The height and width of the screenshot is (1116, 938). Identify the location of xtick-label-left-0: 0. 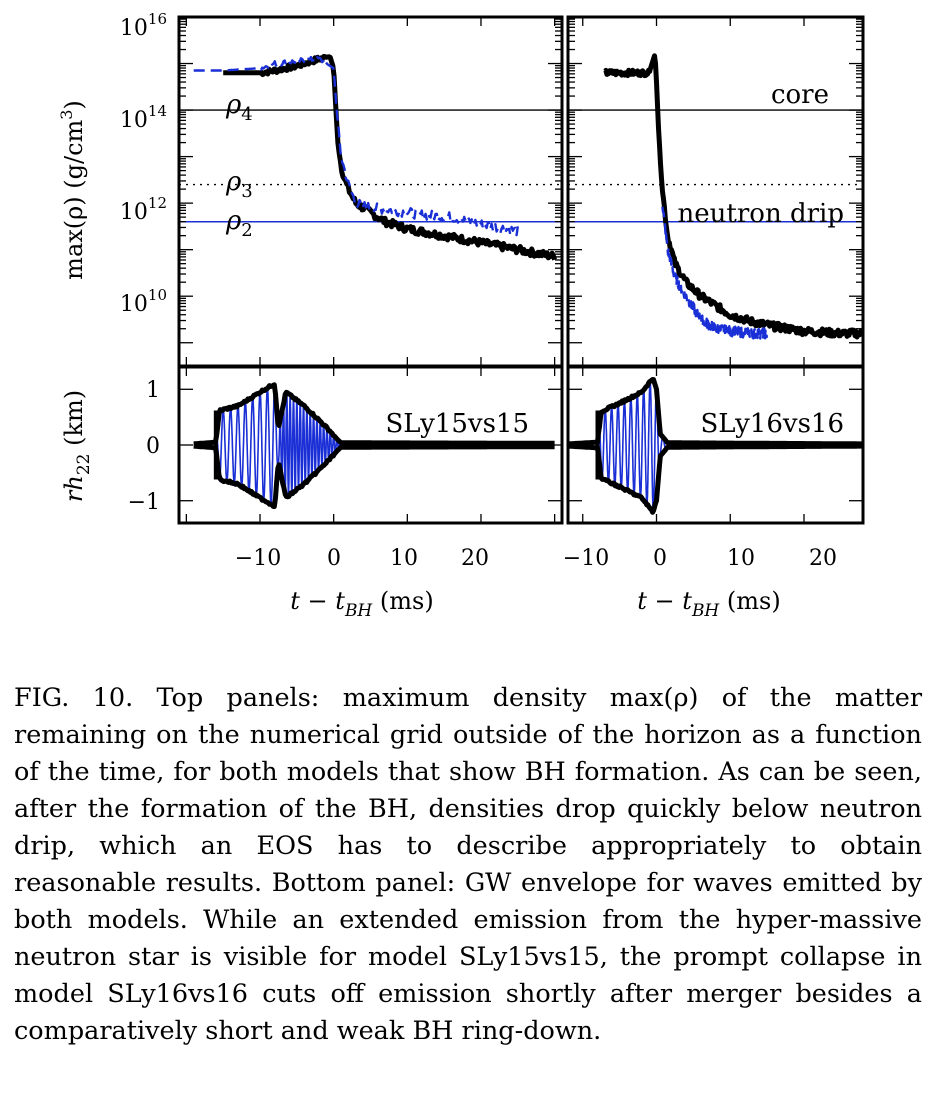
(334, 558).